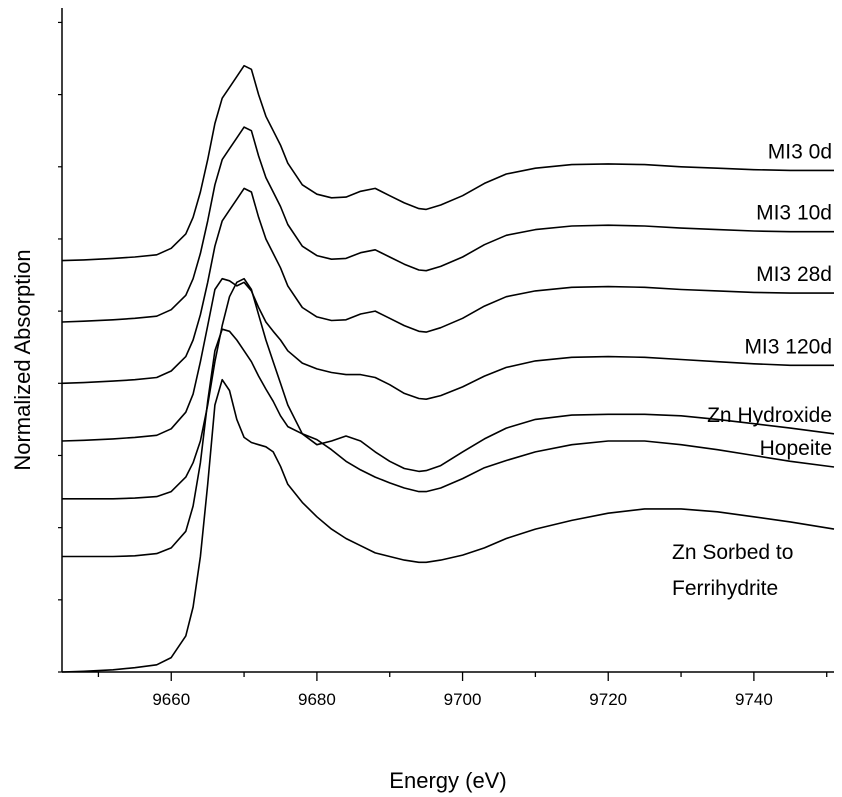 This screenshot has height=797, width=842. I want to click on x-tick-label: 9660, so click(171, 699).